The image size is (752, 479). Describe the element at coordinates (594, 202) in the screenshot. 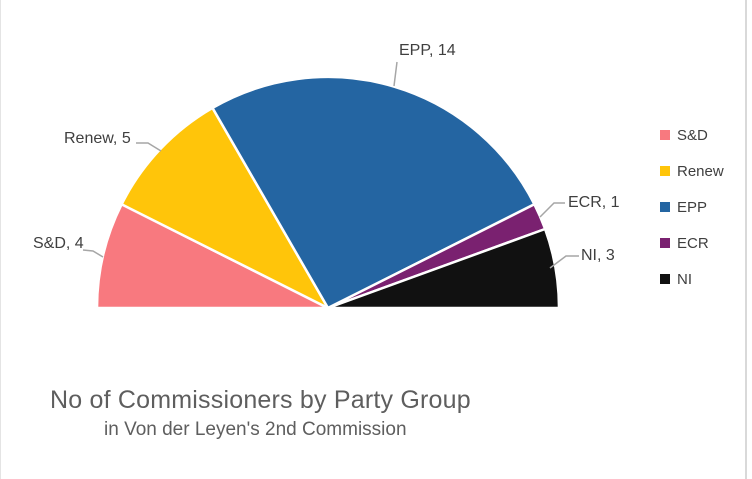

I see `data-label-ecr: ECR, 1` at that location.